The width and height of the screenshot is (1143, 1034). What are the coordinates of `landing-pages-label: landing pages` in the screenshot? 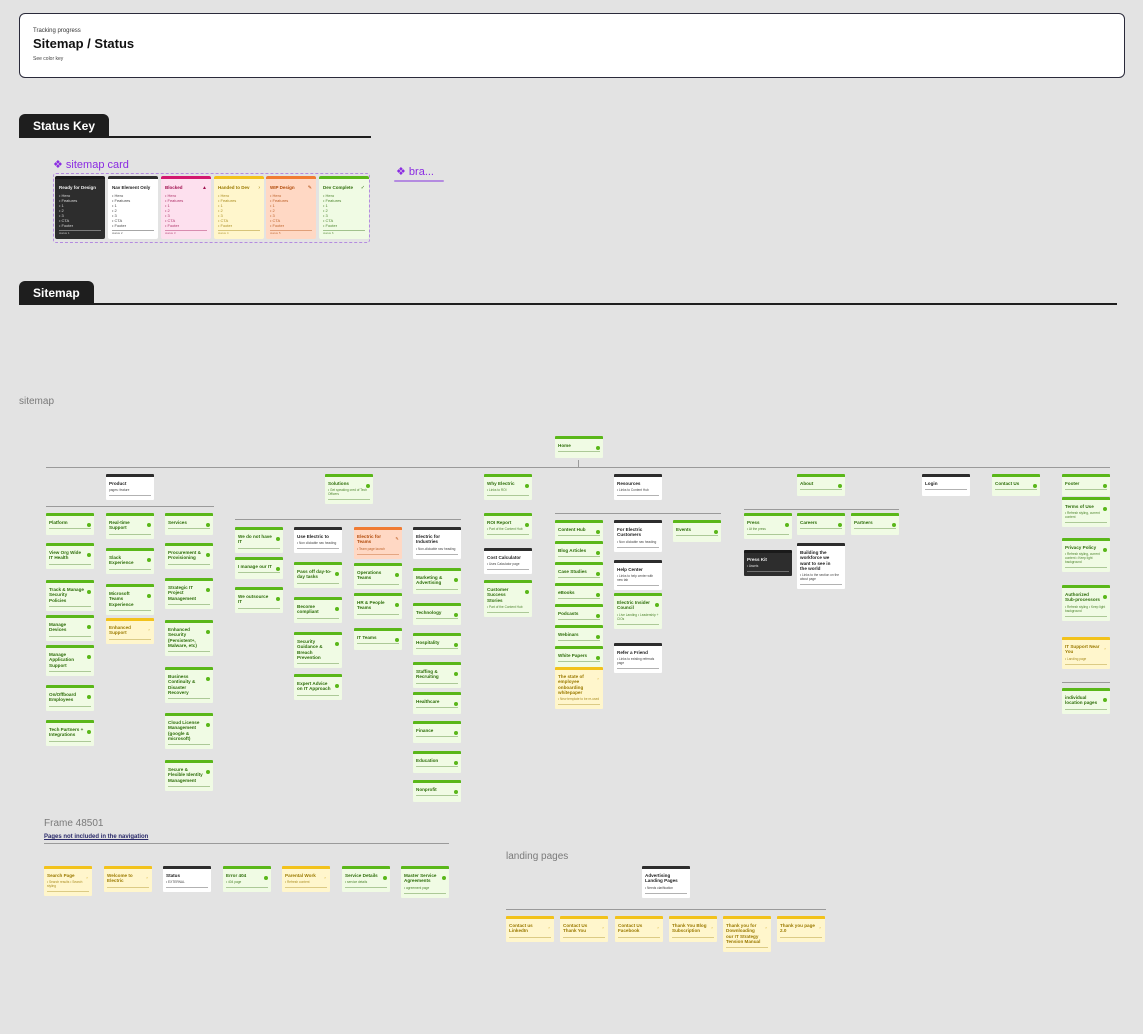 It's located at (537, 856).